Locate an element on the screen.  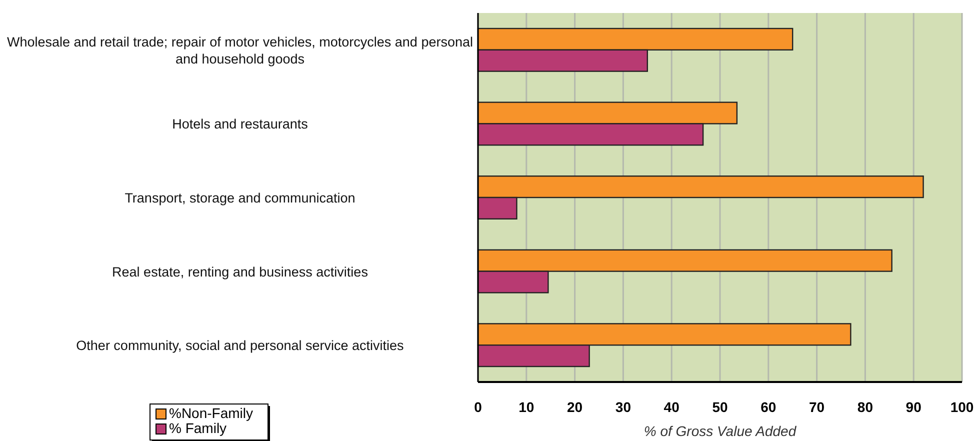
x-tick-label: 30 is located at coordinates (623, 407).